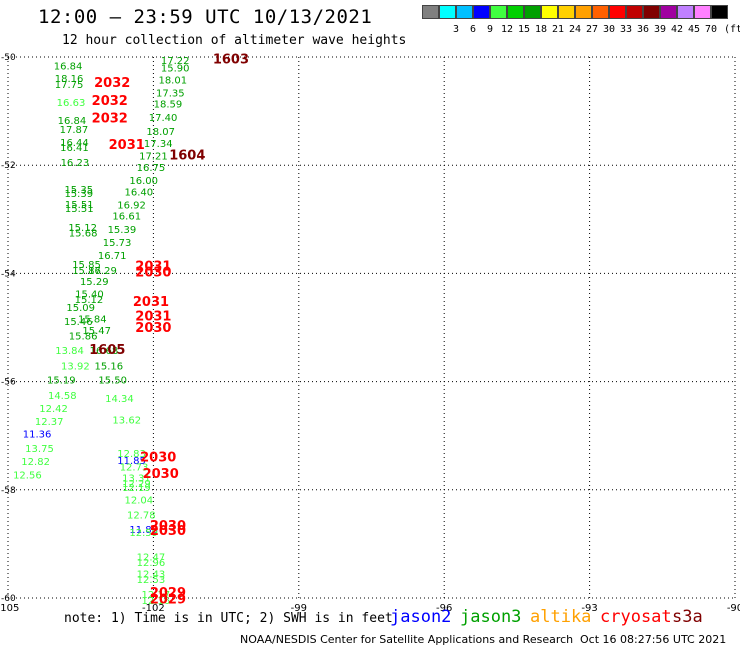  Describe the element at coordinates (153, 156) in the screenshot. I see `wave-height-label: 17.21` at that location.